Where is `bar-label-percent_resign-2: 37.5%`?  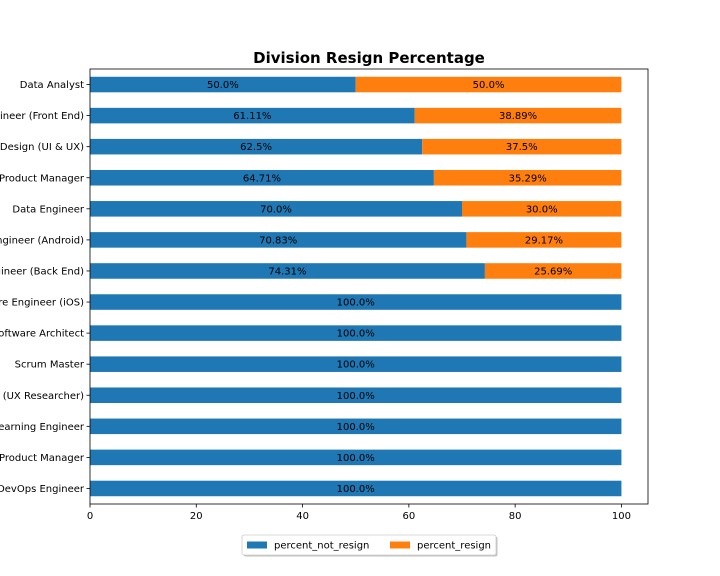
bar-label-percent_resign-2: 37.5% is located at coordinates (522, 147).